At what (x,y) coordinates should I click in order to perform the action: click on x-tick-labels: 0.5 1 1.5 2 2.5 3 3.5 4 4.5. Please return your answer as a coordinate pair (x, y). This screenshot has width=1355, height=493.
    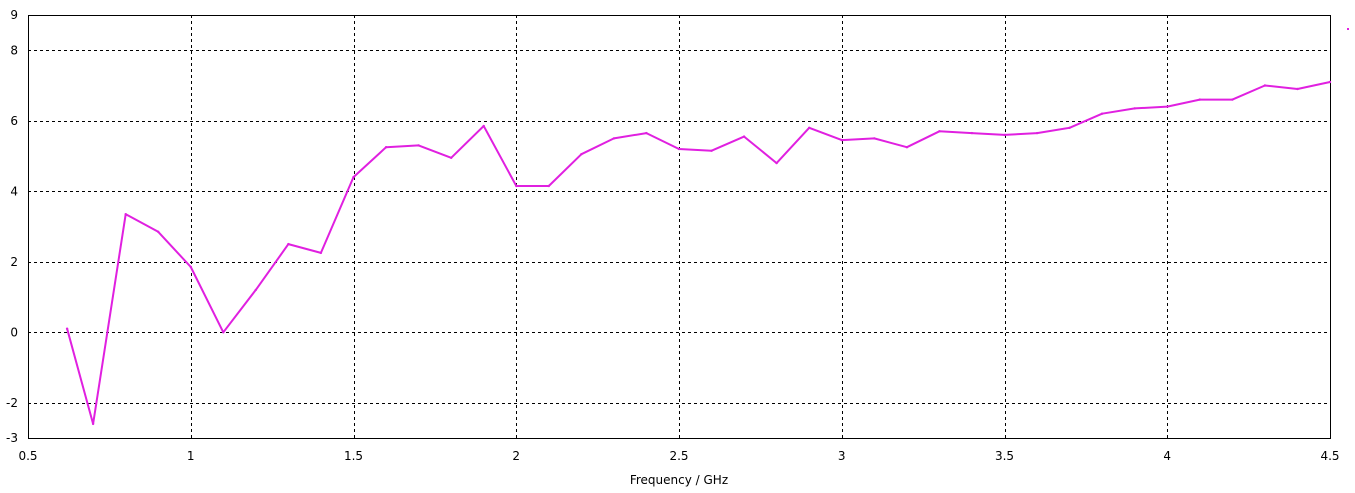
    Looking at the image, I should click on (678, 456).